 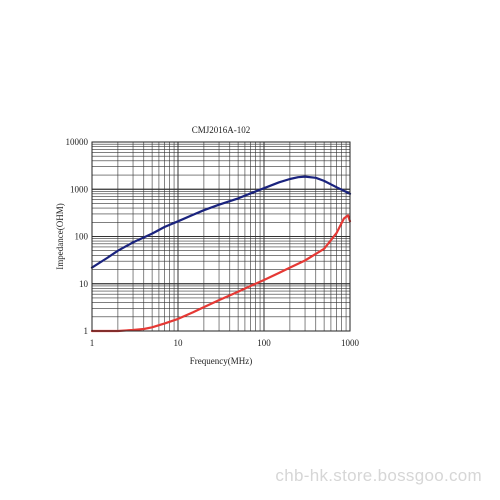 What do you see at coordinates (77, 142) in the screenshot?
I see `y-tick-label: 10000` at bounding box center [77, 142].